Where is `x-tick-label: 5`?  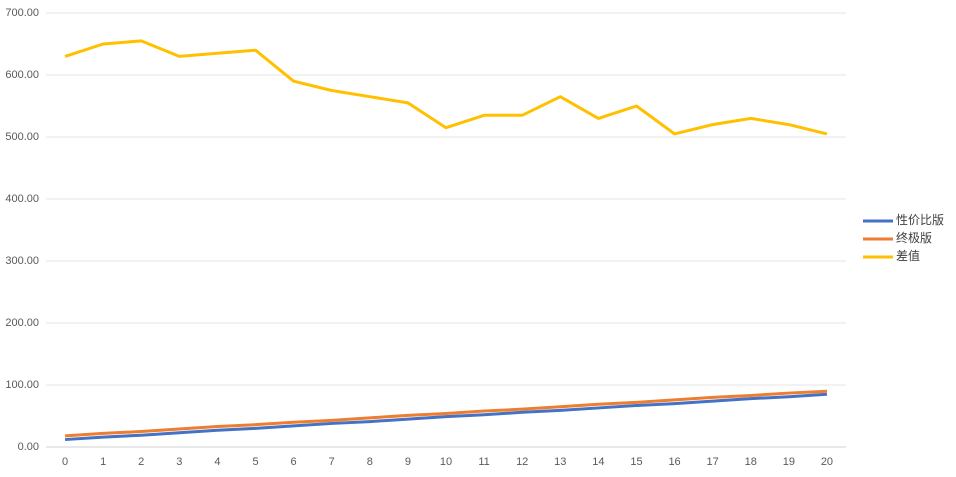 x-tick-label: 5 is located at coordinates (255, 462).